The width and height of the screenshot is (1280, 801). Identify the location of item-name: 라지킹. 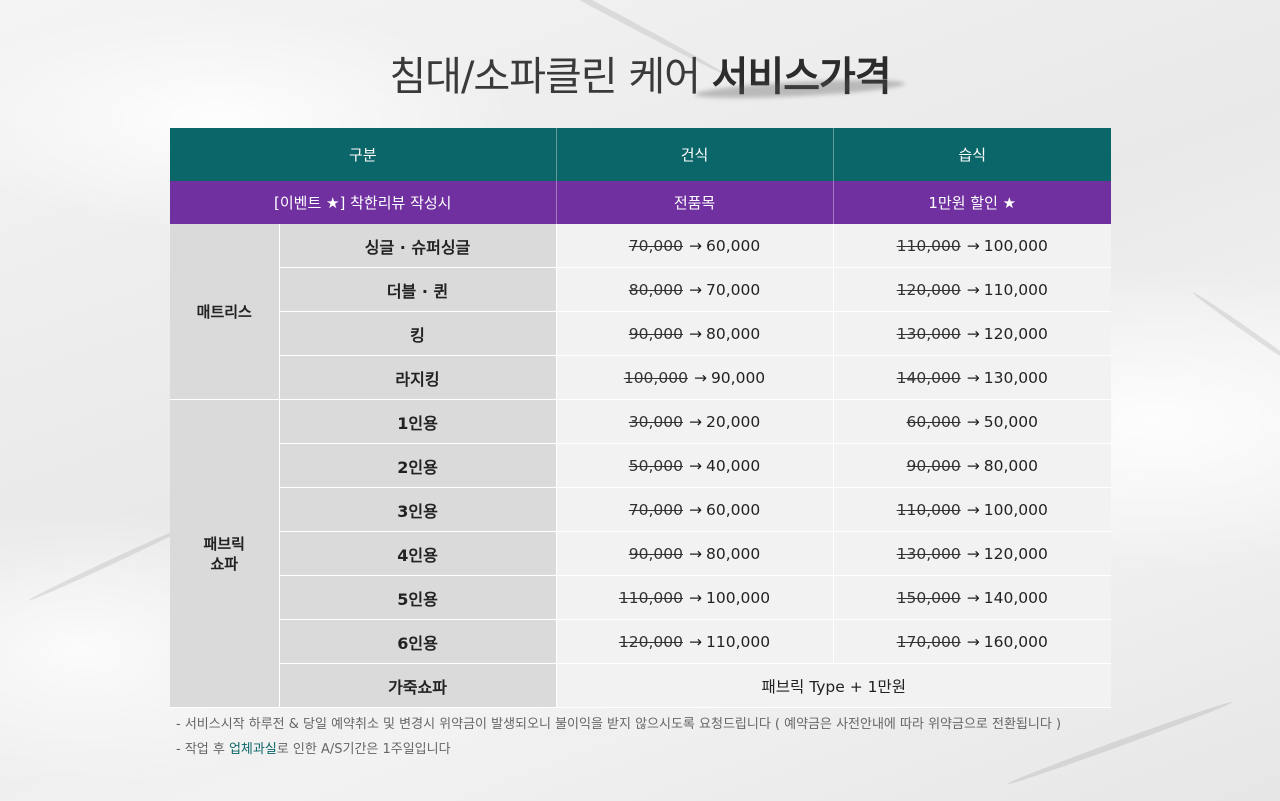
(418, 377).